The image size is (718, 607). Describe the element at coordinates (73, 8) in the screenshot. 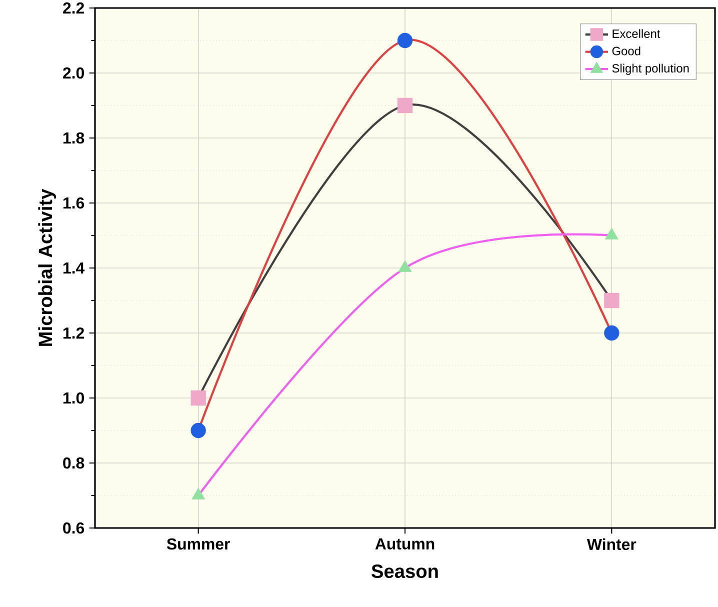

I see `y-tick-label: 2.2` at that location.